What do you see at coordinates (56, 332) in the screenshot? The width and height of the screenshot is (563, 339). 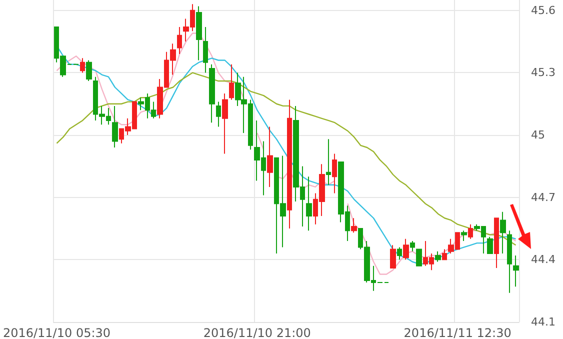 I see `x-tick-label: 2016/11/10 05:30` at bounding box center [56, 332].